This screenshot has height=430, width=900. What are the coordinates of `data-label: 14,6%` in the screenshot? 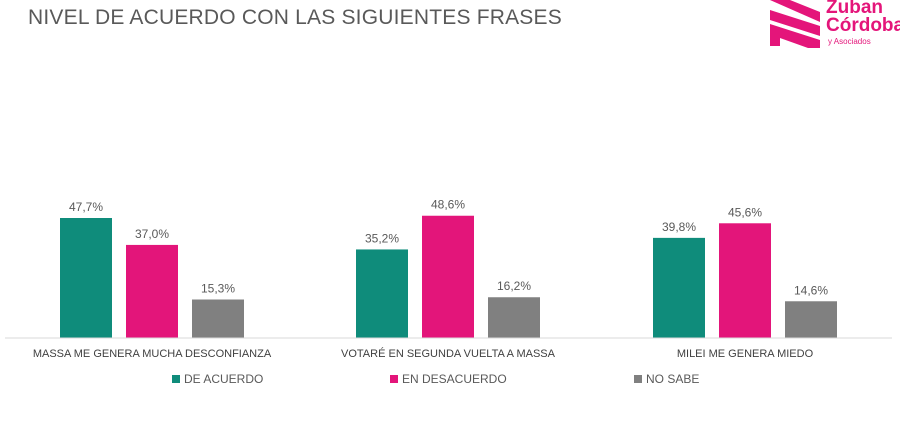 It's located at (811, 290).